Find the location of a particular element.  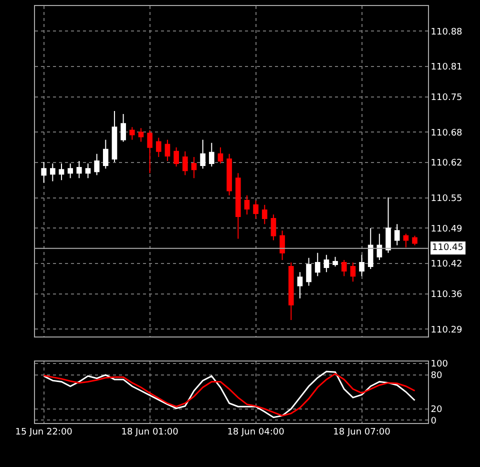

y-tick-label: 110.88 is located at coordinates (446, 32).